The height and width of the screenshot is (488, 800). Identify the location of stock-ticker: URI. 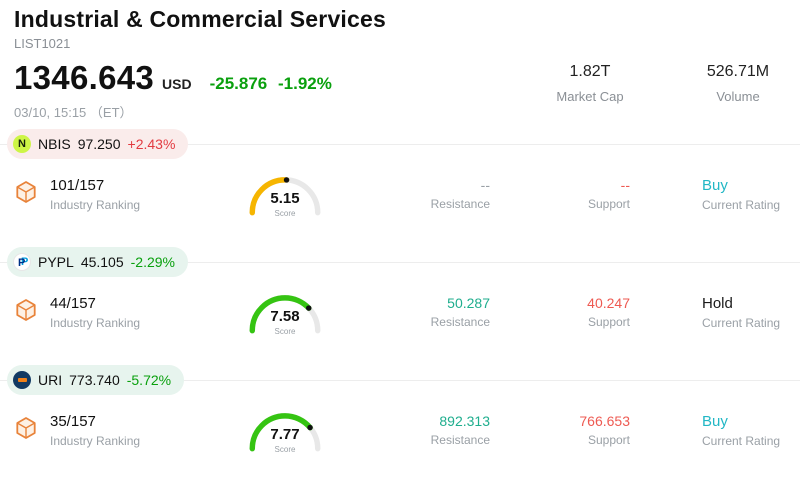
(50, 380).